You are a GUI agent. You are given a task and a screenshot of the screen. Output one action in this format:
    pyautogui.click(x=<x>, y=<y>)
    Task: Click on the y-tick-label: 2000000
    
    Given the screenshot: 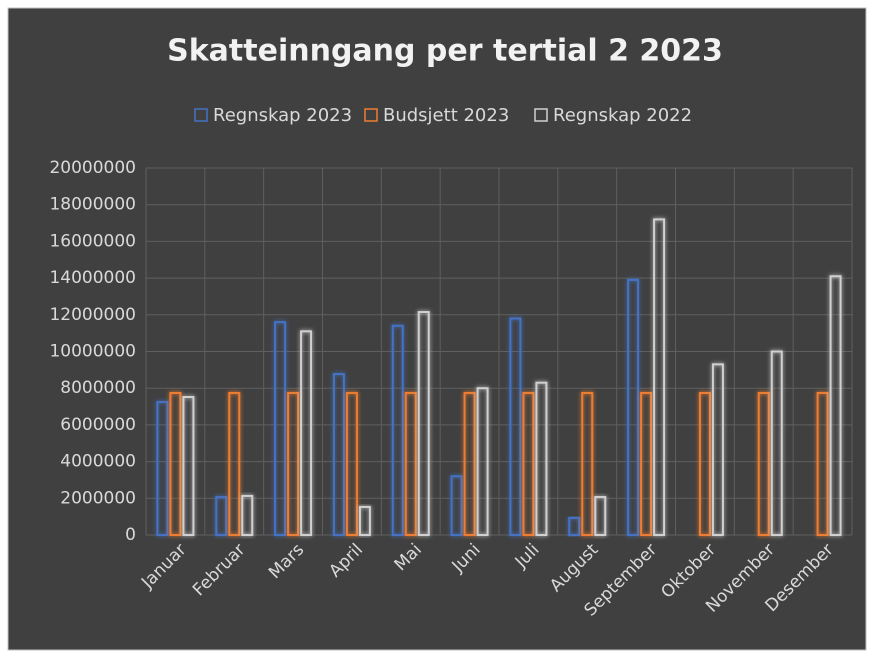 What is the action you would take?
    pyautogui.click(x=98, y=498)
    